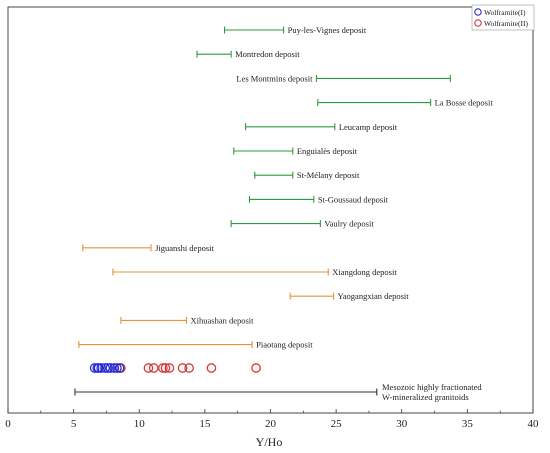 The height and width of the screenshot is (453, 550). I want to click on granitoid-label-line-1: Mesozoic highly fractionated, so click(432, 387).